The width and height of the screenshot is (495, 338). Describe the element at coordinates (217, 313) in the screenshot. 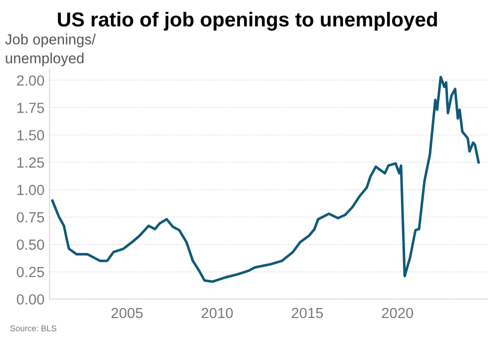

I see `x-tick-label: 2010` at that location.